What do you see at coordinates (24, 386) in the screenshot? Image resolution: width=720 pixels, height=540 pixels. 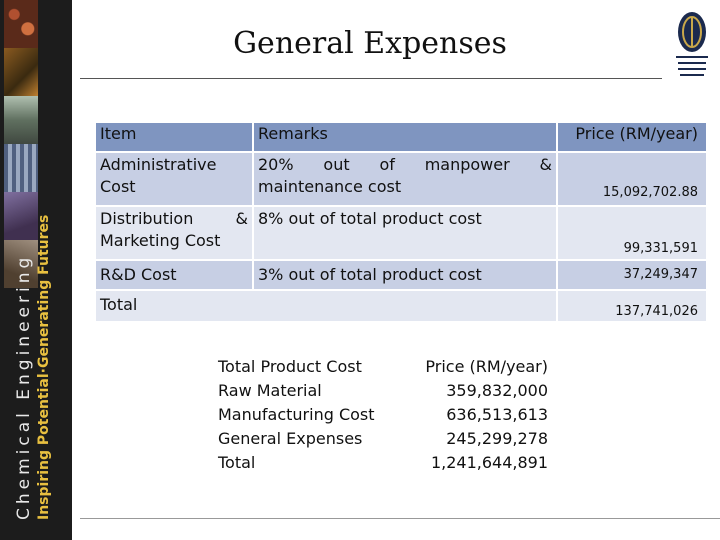 I see `department-name: Chemical Engineering` at bounding box center [24, 386].